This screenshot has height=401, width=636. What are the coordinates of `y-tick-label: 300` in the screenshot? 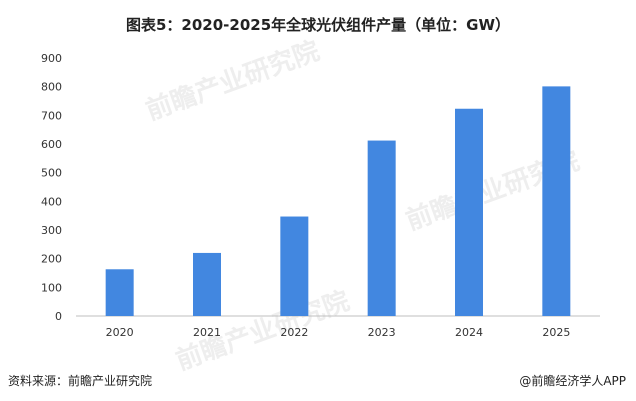 It's located at (51, 230).